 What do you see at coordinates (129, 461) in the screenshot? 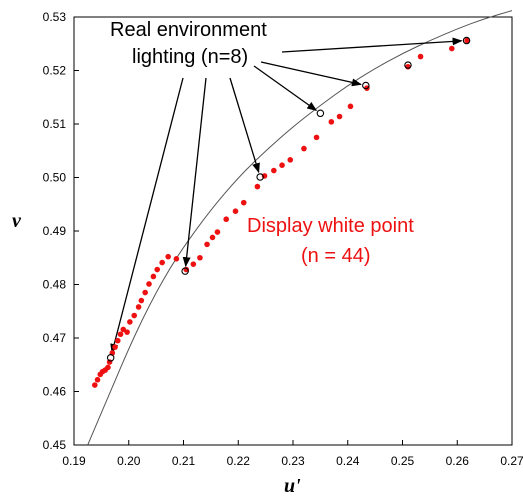
I see `x-tick-label: 0.20` at bounding box center [129, 461].